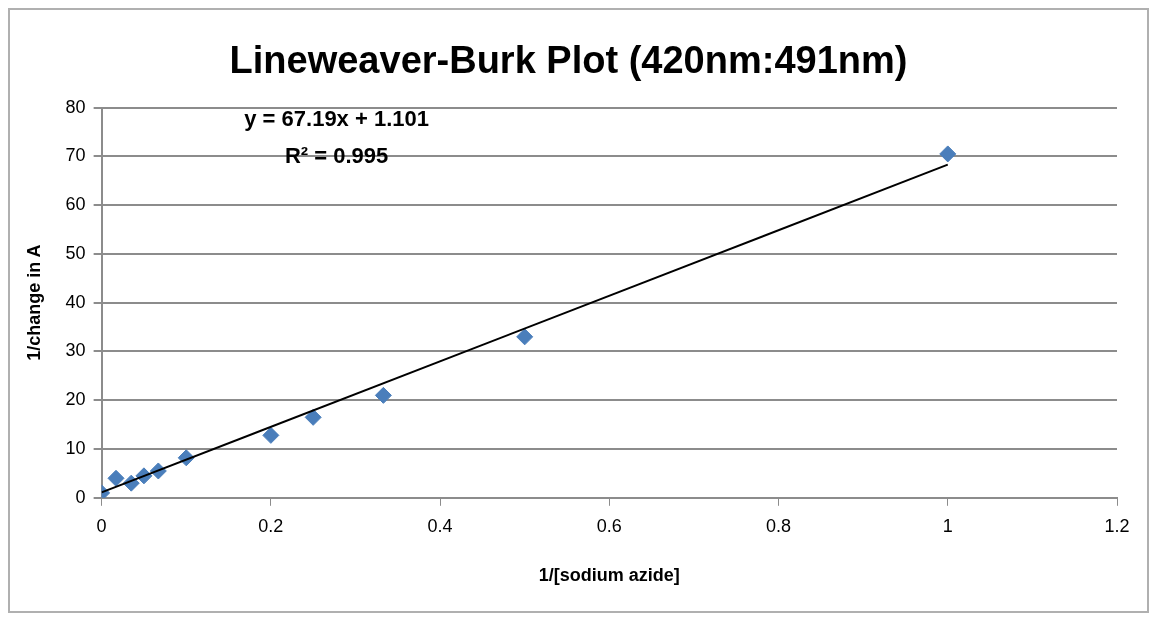  What do you see at coordinates (336, 155) in the screenshot?
I see `annotation: R² = 0.995` at bounding box center [336, 155].